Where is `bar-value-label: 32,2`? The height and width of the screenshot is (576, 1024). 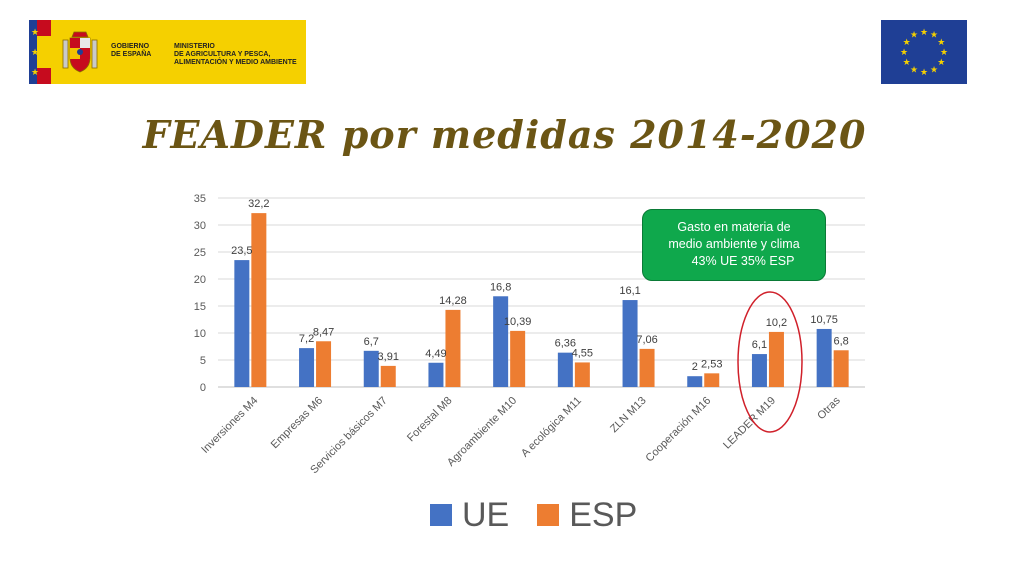
bar-value-label: 32,2 is located at coordinates (258, 204).